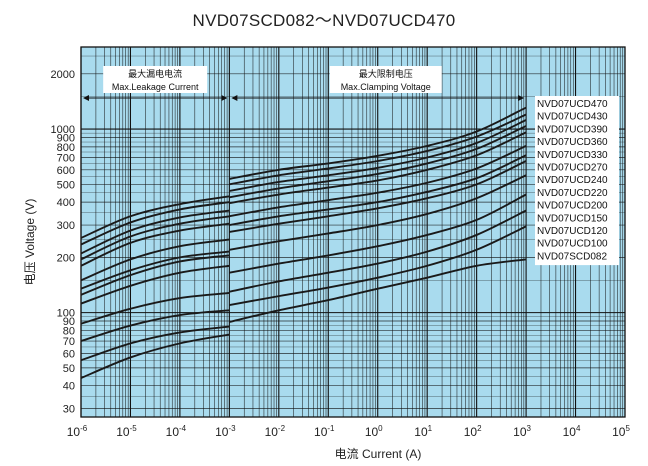 This screenshot has width=648, height=466. I want to click on y-tick-label: 700, so click(66, 159).